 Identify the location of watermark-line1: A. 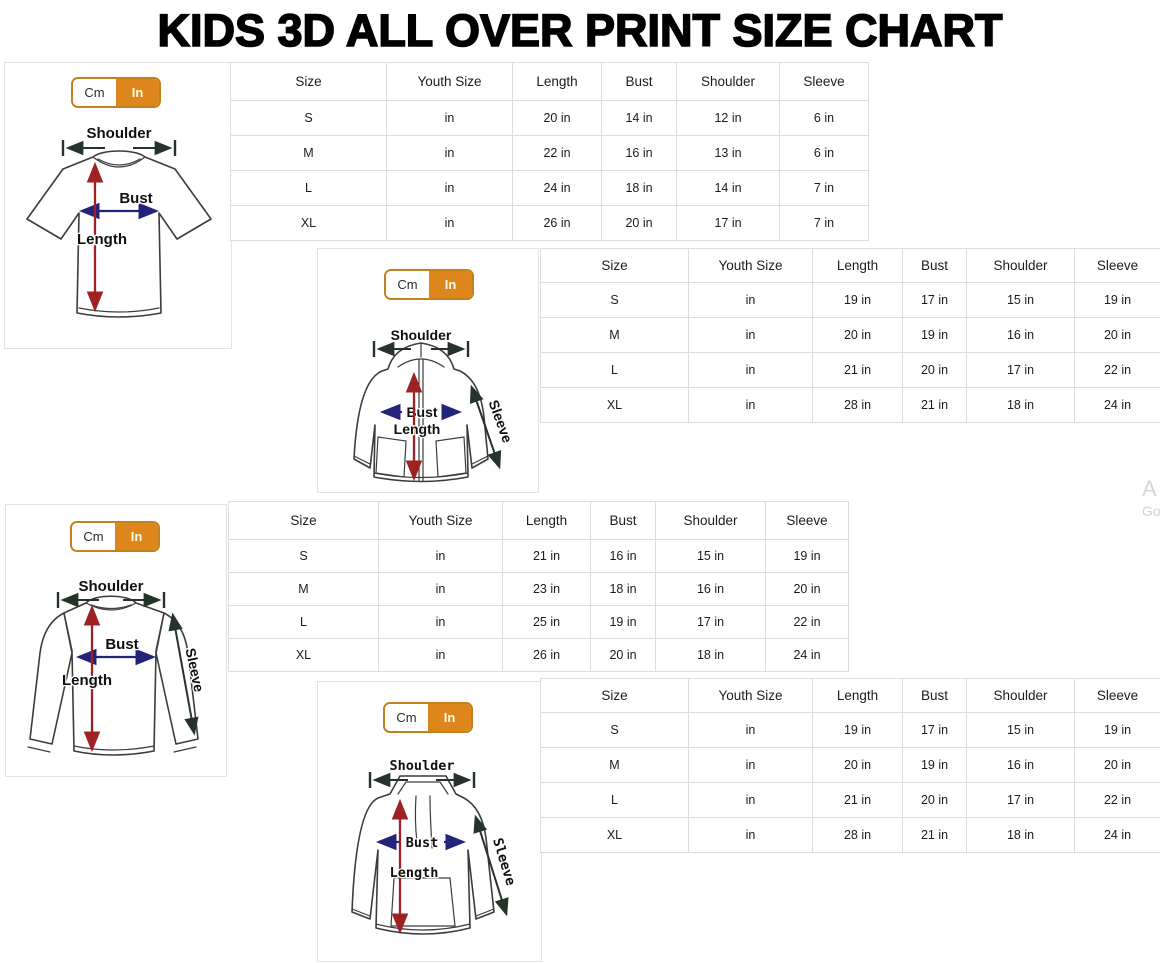
(1149, 488).